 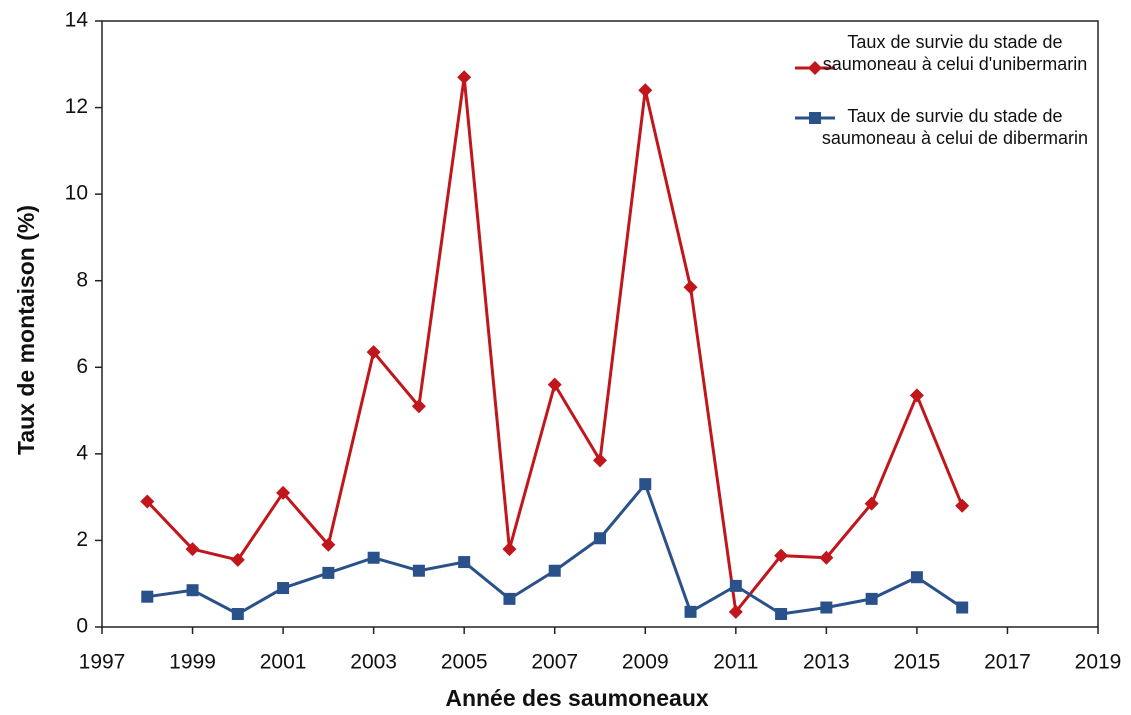 What do you see at coordinates (577, 698) in the screenshot?
I see `x-axis-title: Année des saumoneaux` at bounding box center [577, 698].